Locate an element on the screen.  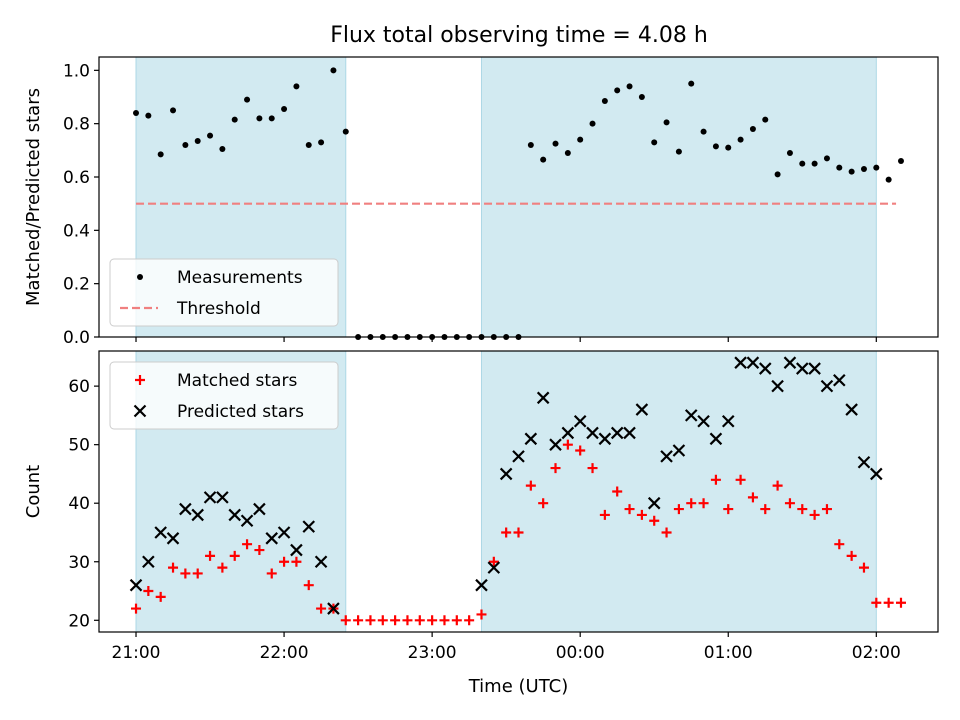
x-tick-label: 01:00 is located at coordinates (728, 653).